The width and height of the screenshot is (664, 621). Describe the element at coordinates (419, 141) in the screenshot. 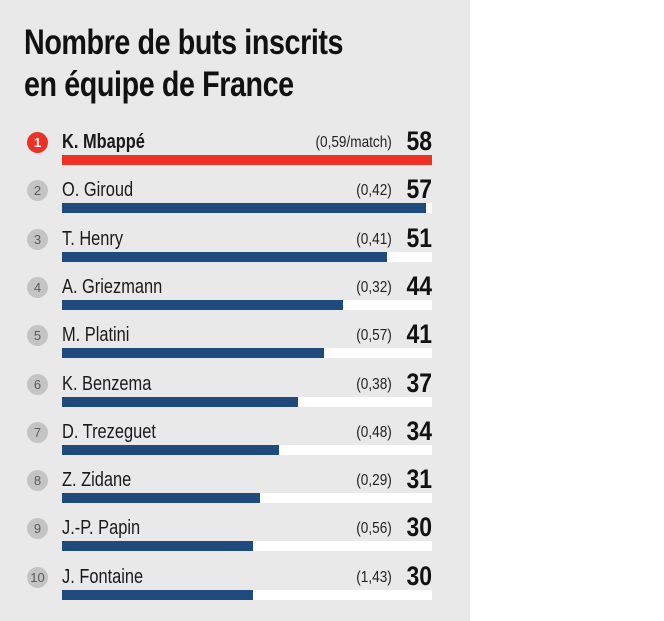

I see `goals-value-label: 58` at that location.